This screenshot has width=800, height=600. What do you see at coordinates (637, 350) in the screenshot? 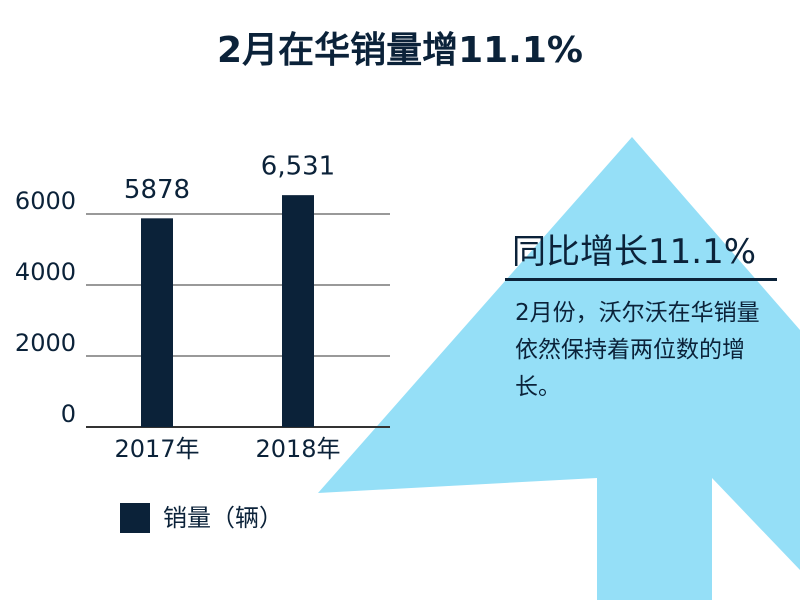
I see `annotation-text: 2月份，沃尔沃在华销量依然保持着两位数的增长。` at bounding box center [637, 350].